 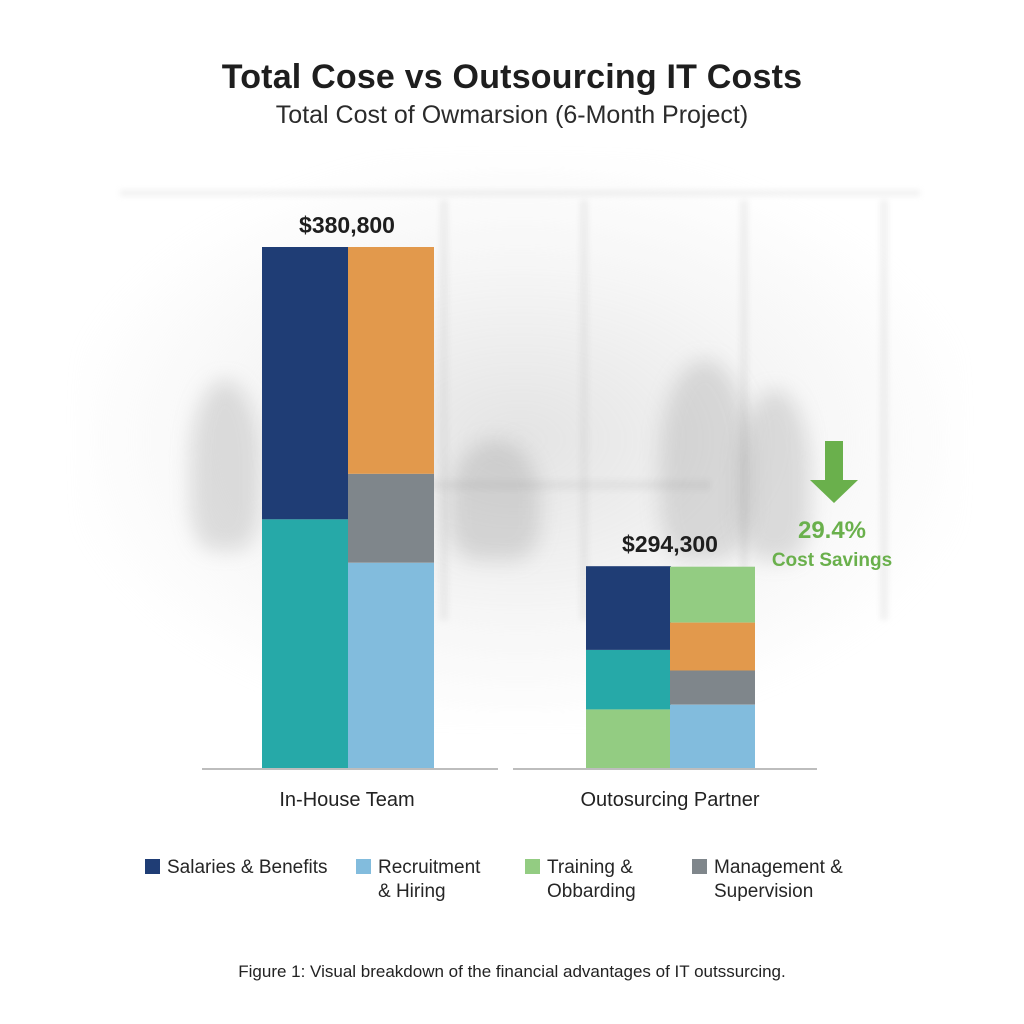 I want to click on legend-label: Salaries & Benefits, so click(x=247, y=867).